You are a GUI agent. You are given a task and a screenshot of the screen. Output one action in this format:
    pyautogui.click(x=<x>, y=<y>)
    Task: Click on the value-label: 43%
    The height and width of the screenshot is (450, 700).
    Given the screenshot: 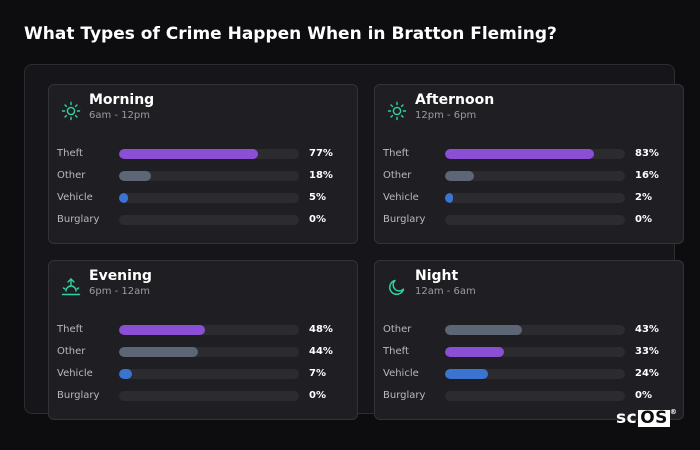 What is the action you would take?
    pyautogui.click(x=647, y=329)
    